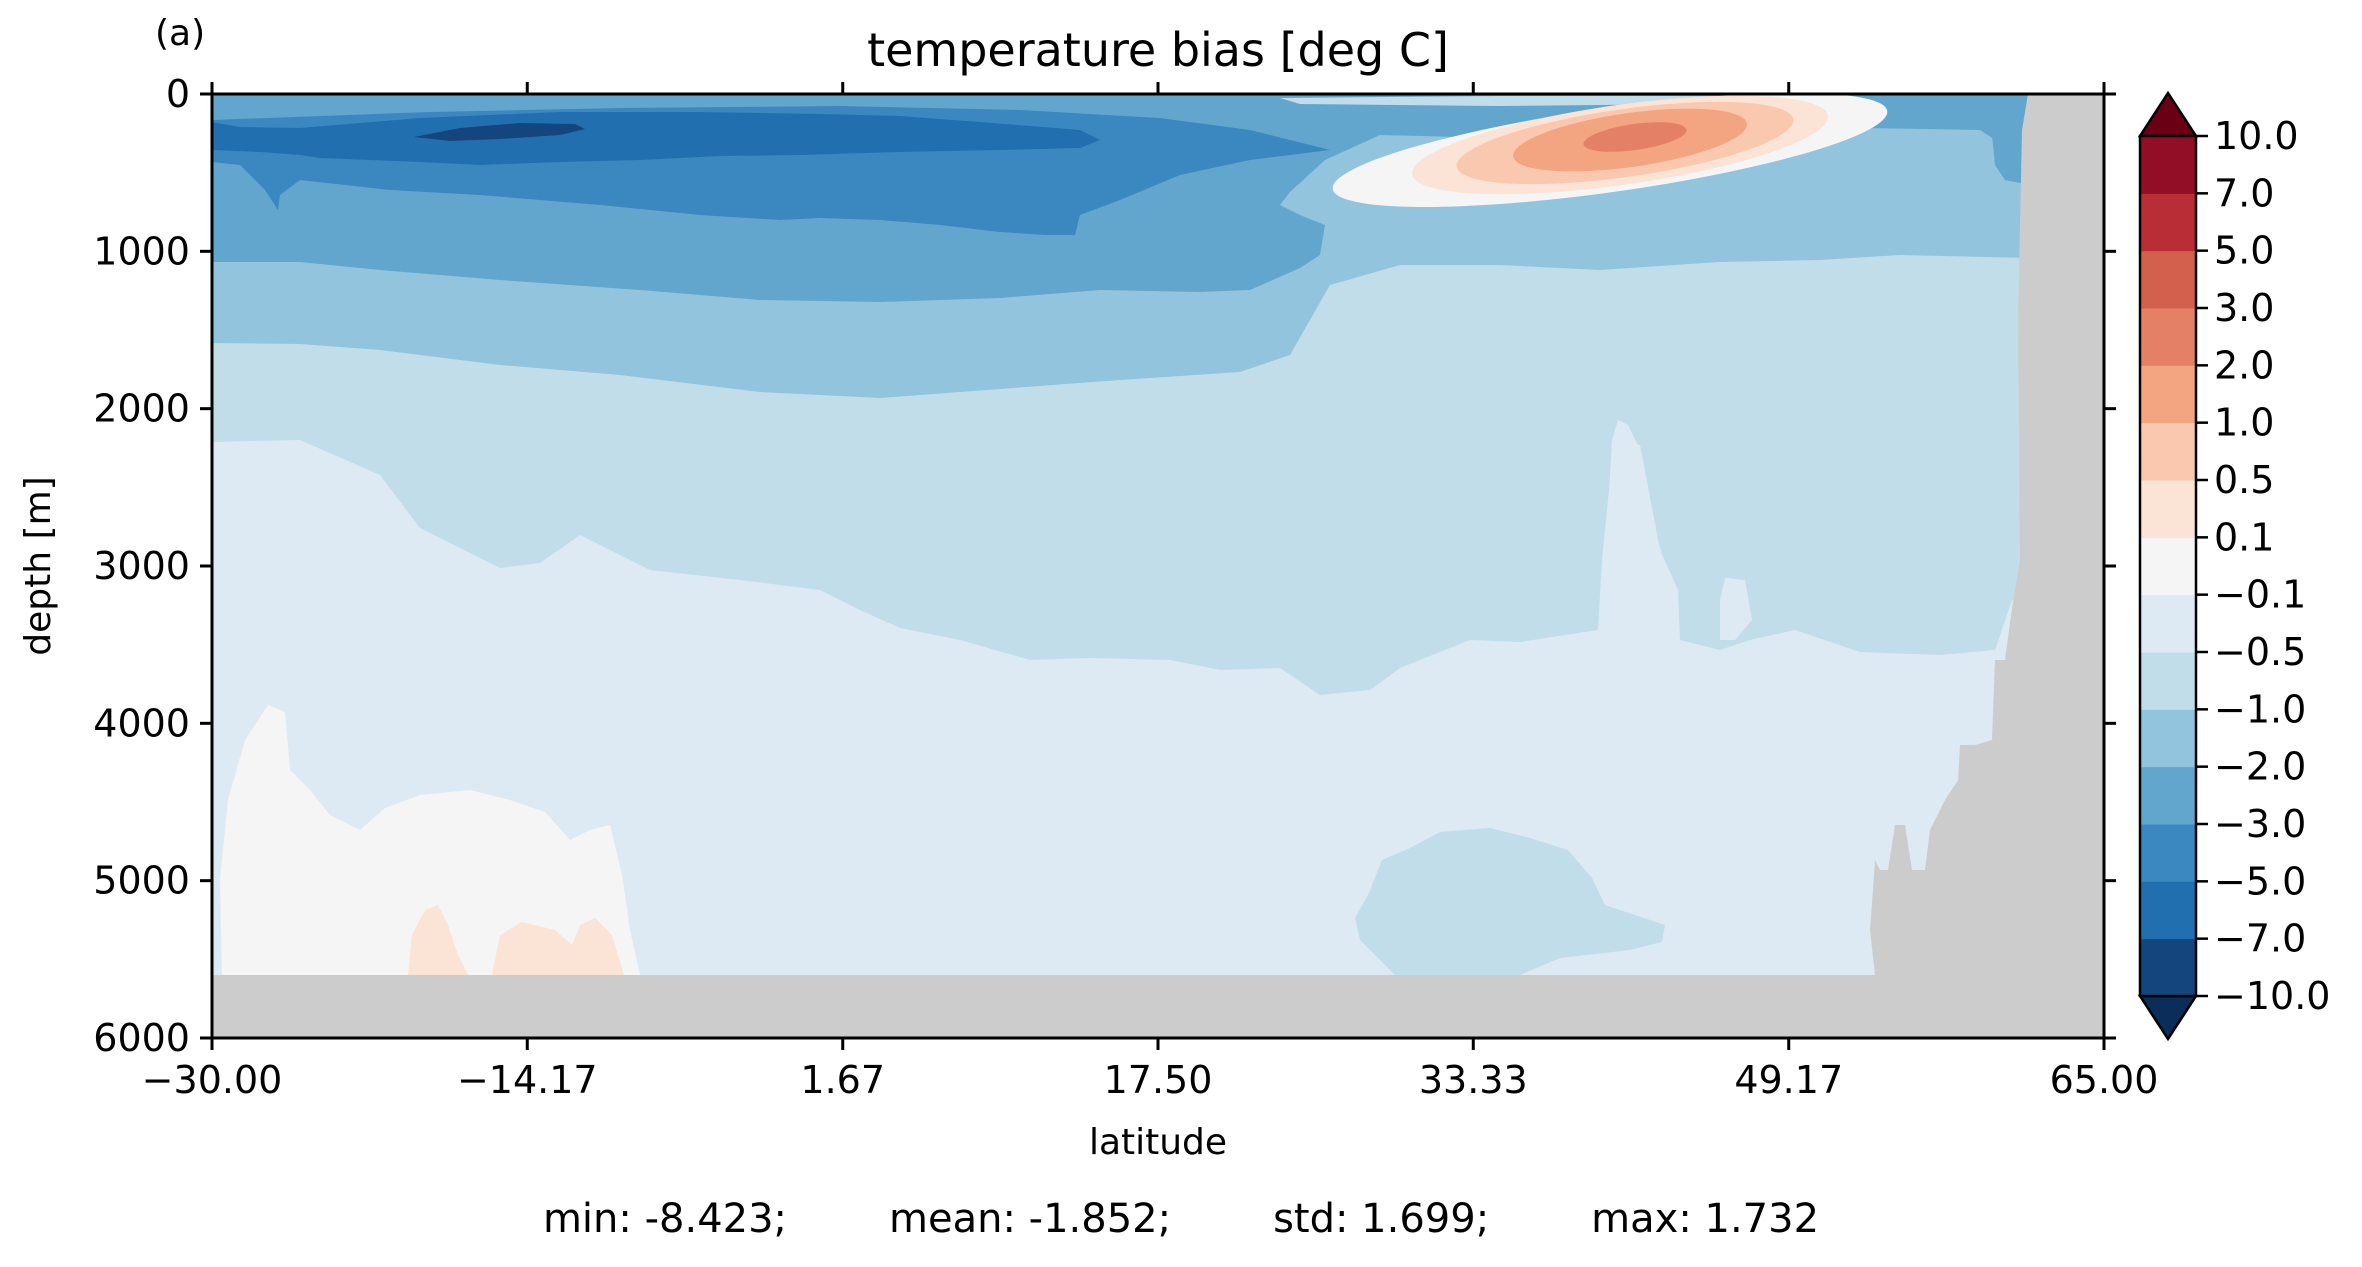  Describe the element at coordinates (1030, 1219) in the screenshot. I see `stat-mean: mean: -1.852;` at that location.